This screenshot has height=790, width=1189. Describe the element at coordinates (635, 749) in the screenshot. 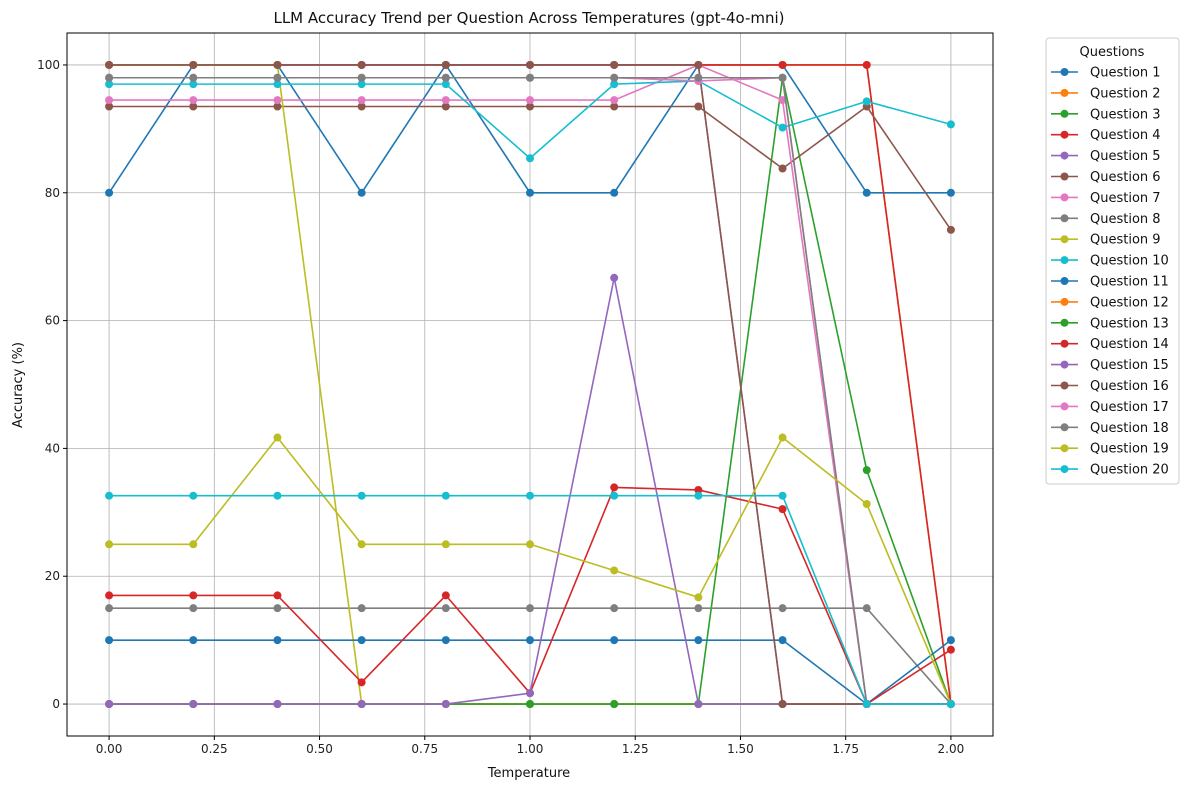

I see `x-tick-label: 1.25` at that location.